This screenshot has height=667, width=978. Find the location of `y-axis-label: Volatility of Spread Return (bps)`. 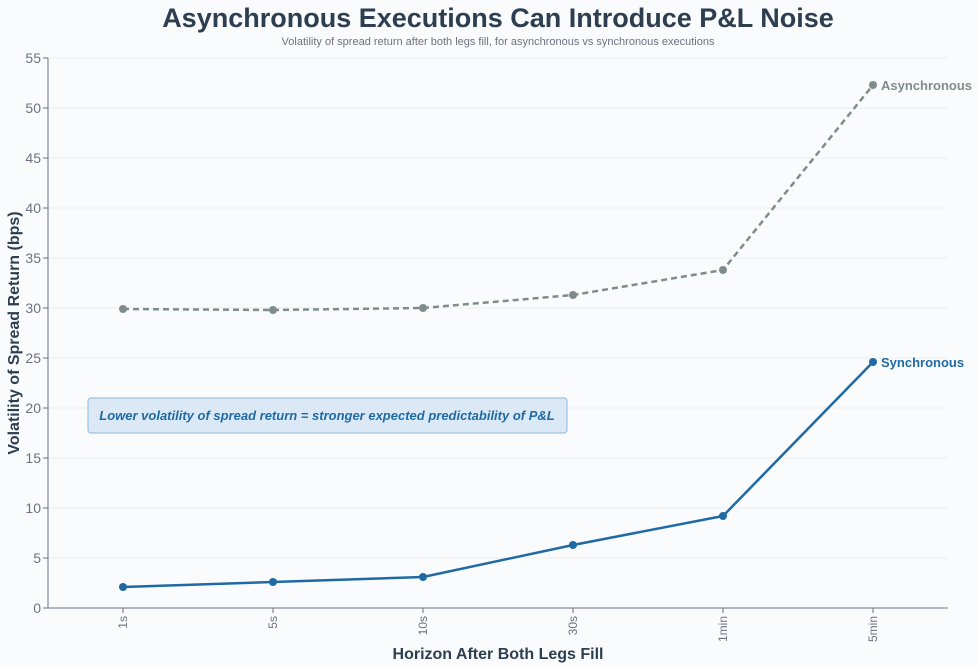

y-axis-label: Volatility of Spread Return (bps) is located at coordinates (14, 332).